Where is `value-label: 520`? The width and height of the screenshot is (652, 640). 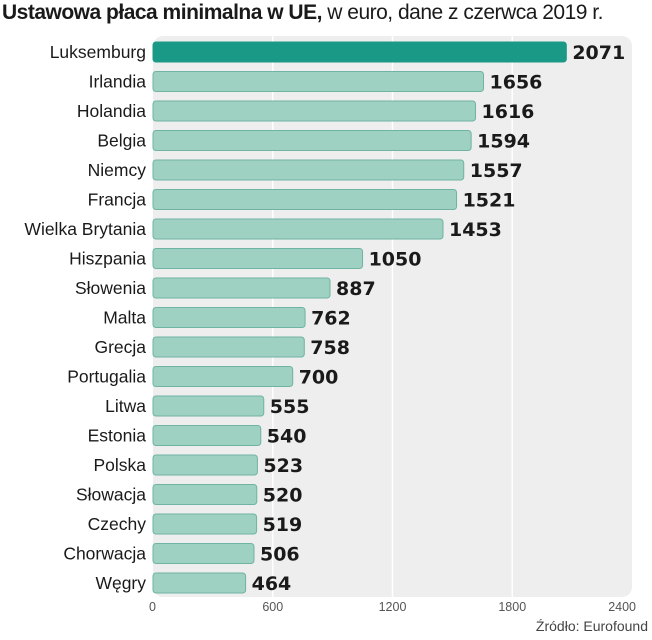 value-label: 520 is located at coordinates (283, 496).